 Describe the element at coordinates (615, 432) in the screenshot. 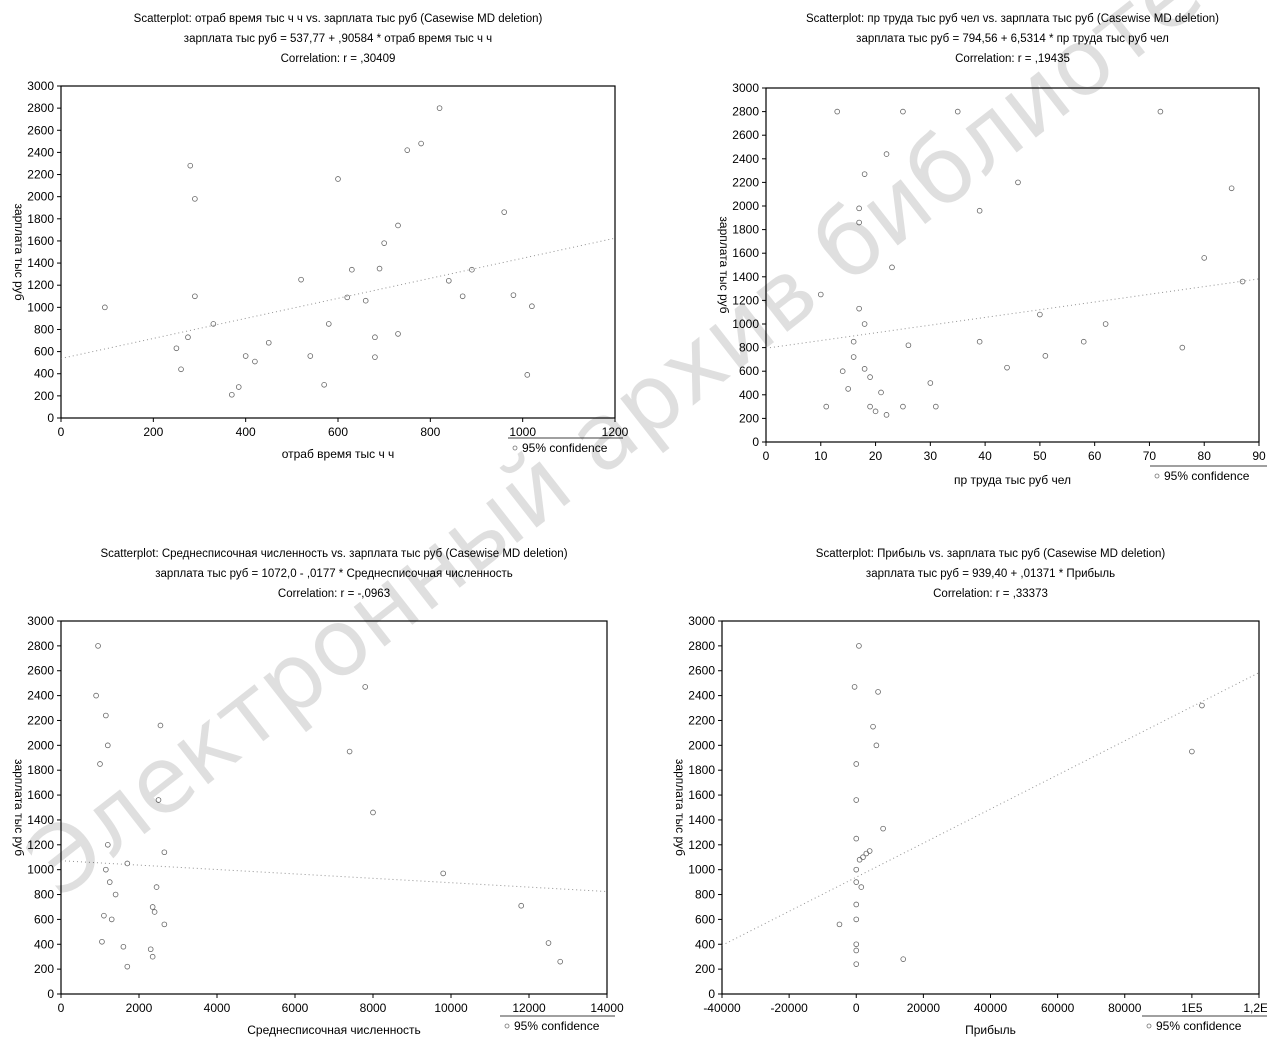

I see `x-tick-label: 1200` at that location.